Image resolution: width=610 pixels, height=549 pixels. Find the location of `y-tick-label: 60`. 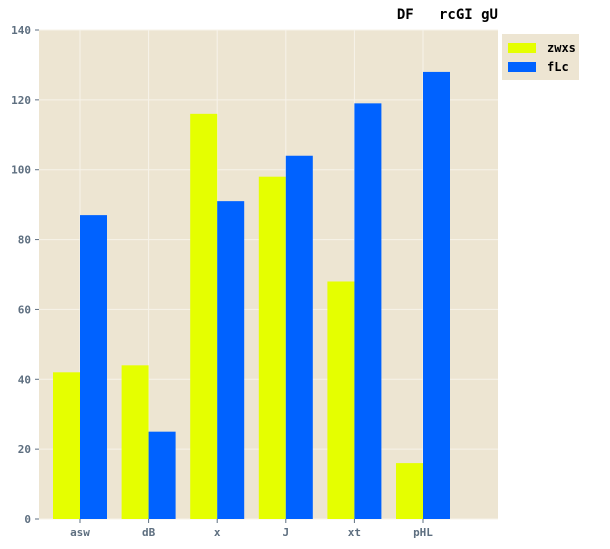

y-tick-label: 60 is located at coordinates (24, 309).